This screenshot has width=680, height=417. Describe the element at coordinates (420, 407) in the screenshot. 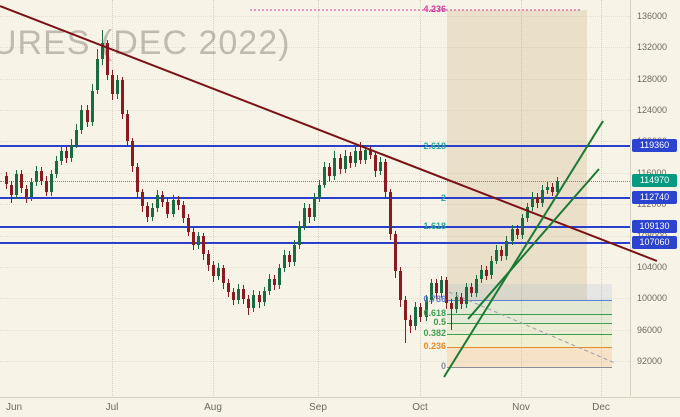

I see `month-label: Oct` at that location.